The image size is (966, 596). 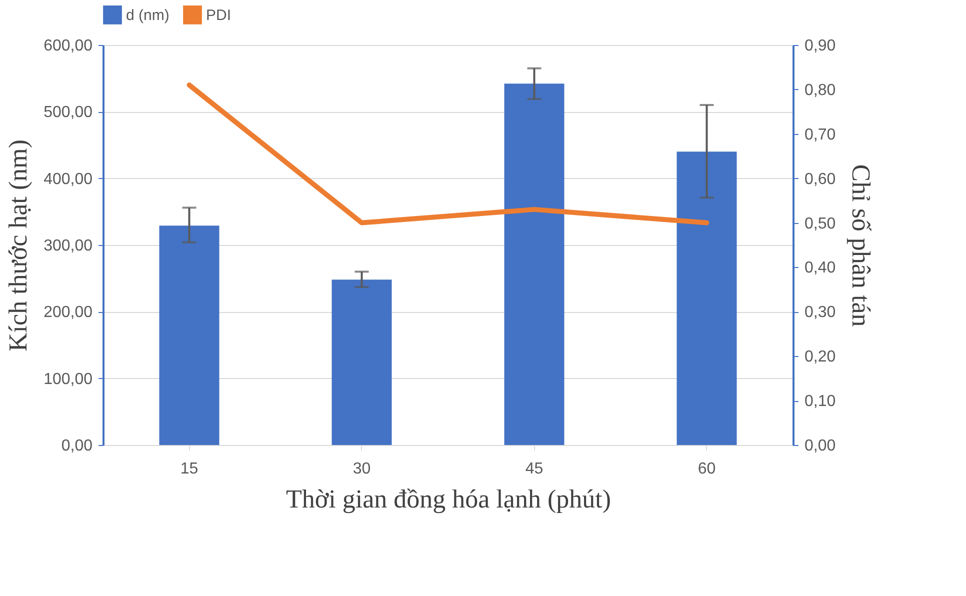 I want to click on y2-tick-label: 0,10, so click(x=820, y=401).